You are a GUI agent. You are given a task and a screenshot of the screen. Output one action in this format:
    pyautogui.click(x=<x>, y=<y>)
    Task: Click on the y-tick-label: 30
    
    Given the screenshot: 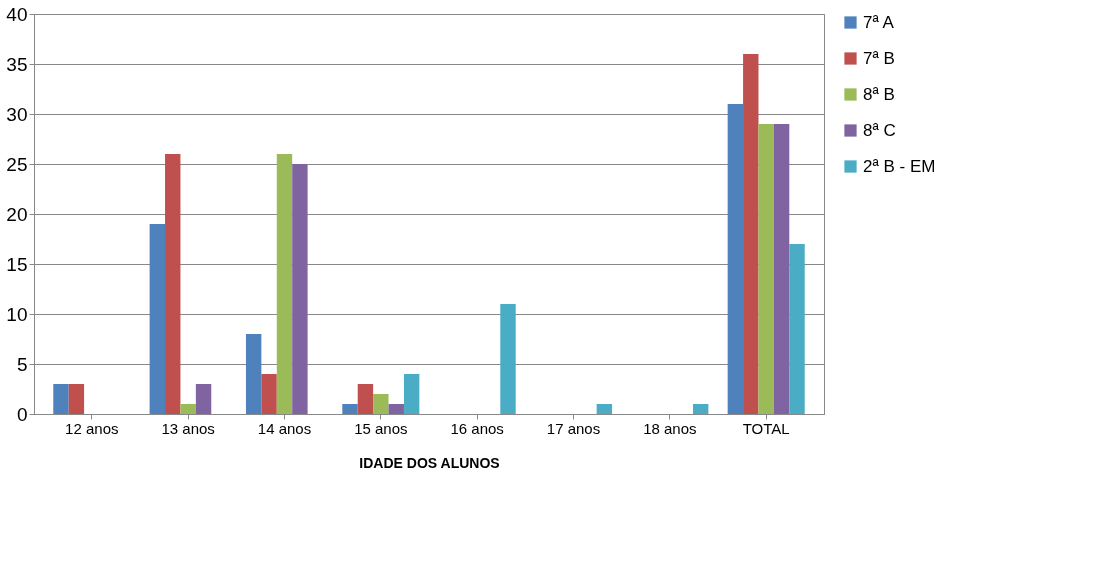 What is the action you would take?
    pyautogui.click(x=17, y=114)
    